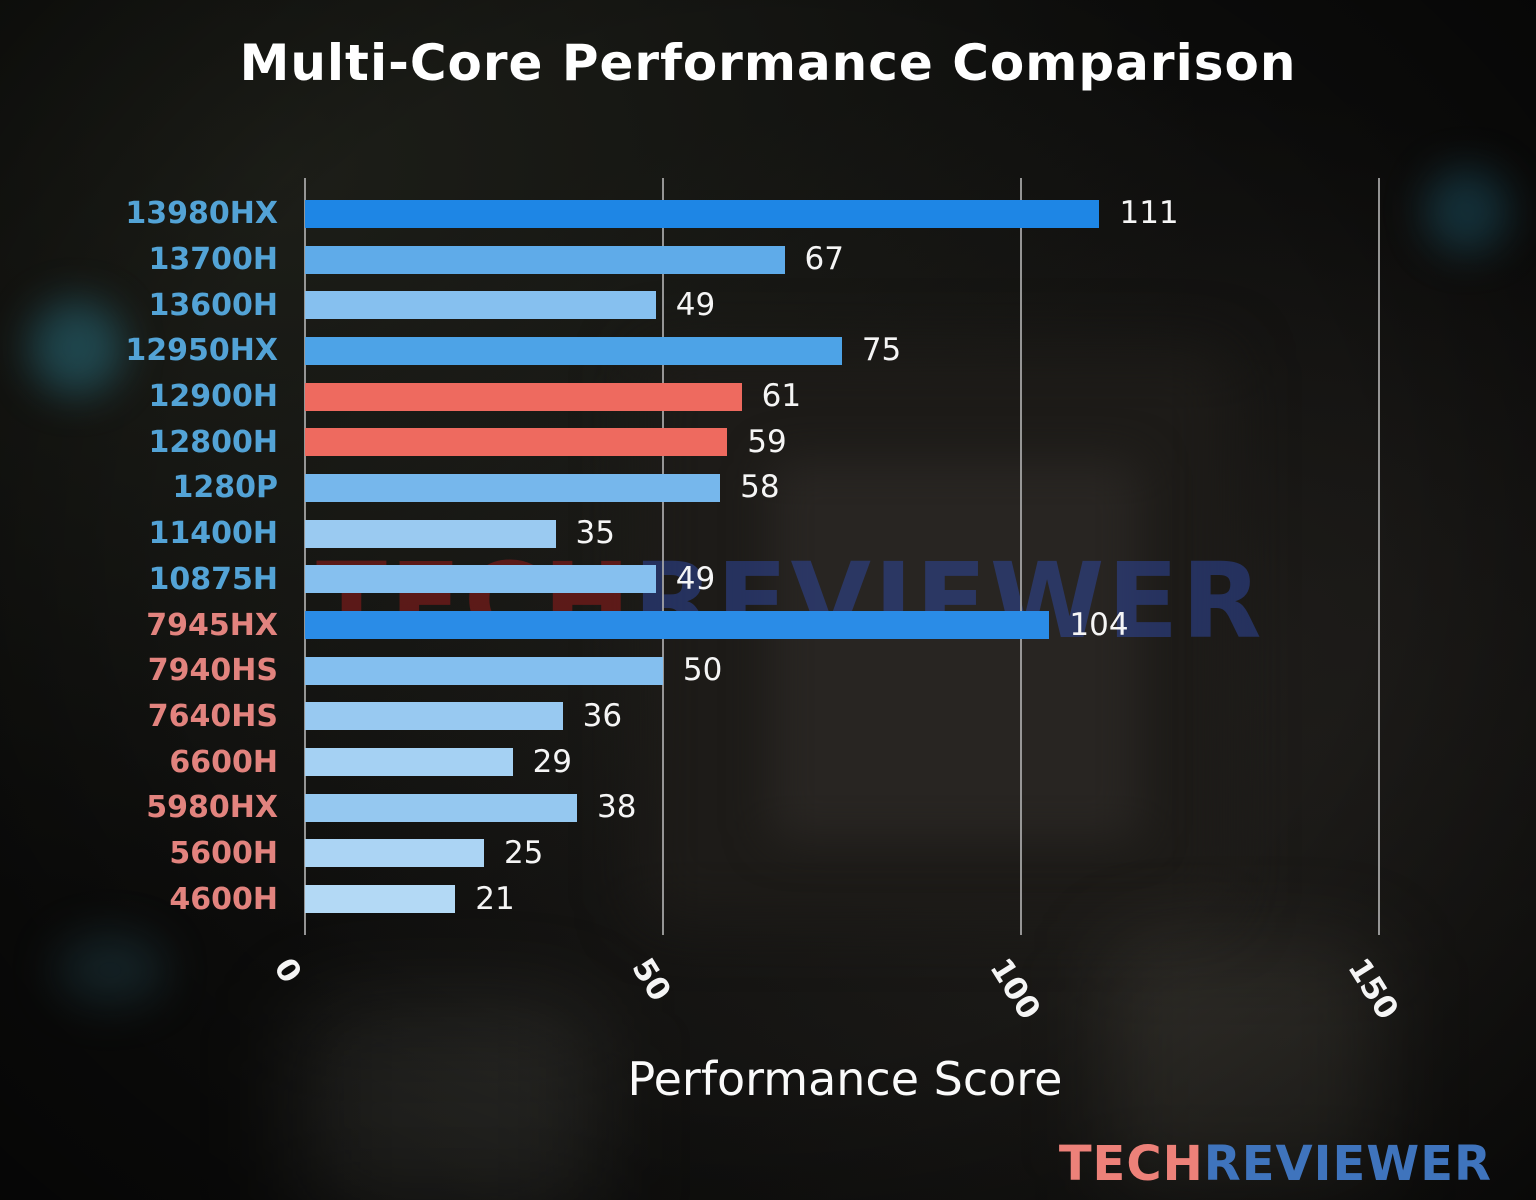  I want to click on bar-5980HX, so click(441, 807).